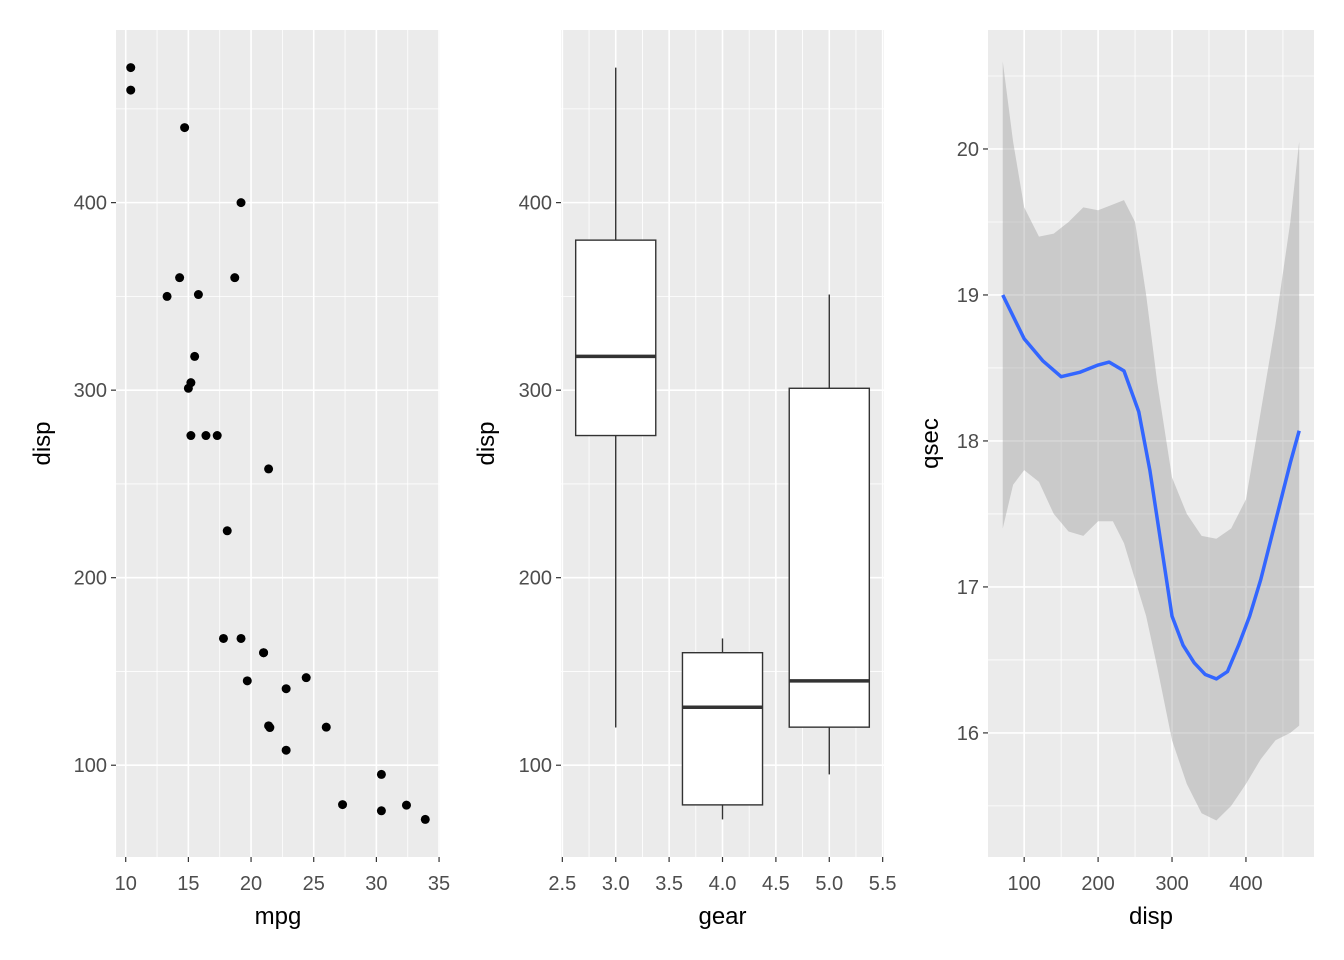 Image resolution: width=1344 pixels, height=960 pixels. I want to click on x-tick-label: 15, so click(188, 884).